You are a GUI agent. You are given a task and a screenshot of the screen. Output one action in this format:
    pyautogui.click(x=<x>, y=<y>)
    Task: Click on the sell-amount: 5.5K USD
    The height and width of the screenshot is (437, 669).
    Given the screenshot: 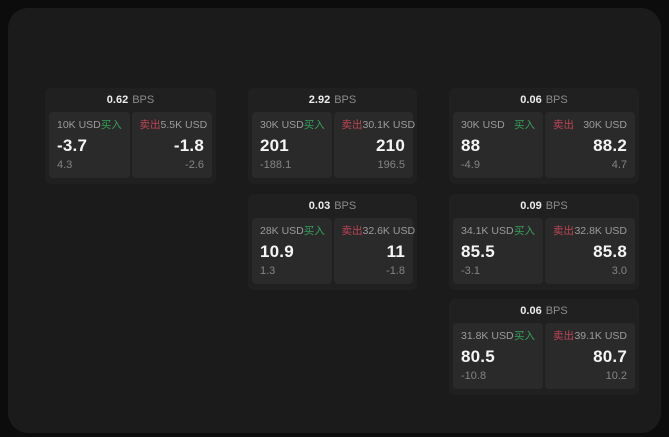 What is the action you would take?
    pyautogui.click(x=184, y=125)
    